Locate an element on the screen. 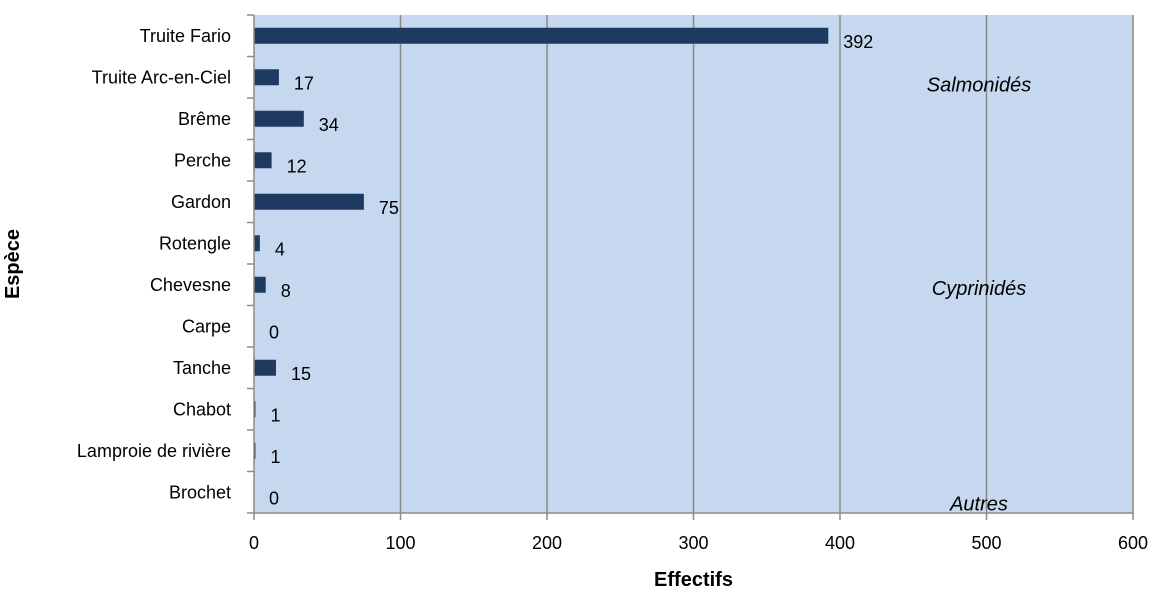 This screenshot has height=597, width=1154. x-axis-title: Effectifs is located at coordinates (693, 580).